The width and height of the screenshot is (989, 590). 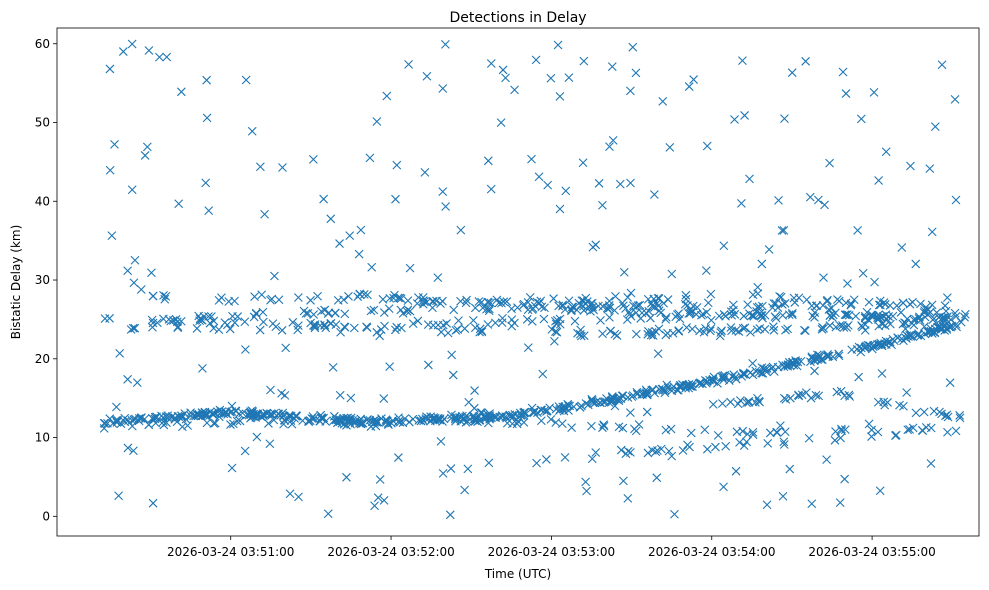 I want to click on y-axis-label: Bistatic Delay (km), so click(x=16, y=282).